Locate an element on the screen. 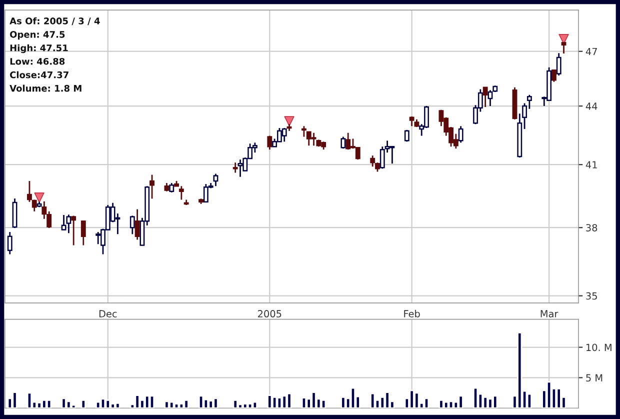 The height and width of the screenshot is (419, 620). annotation: As Of: 2005 / 3 / 4 is located at coordinates (55, 21).